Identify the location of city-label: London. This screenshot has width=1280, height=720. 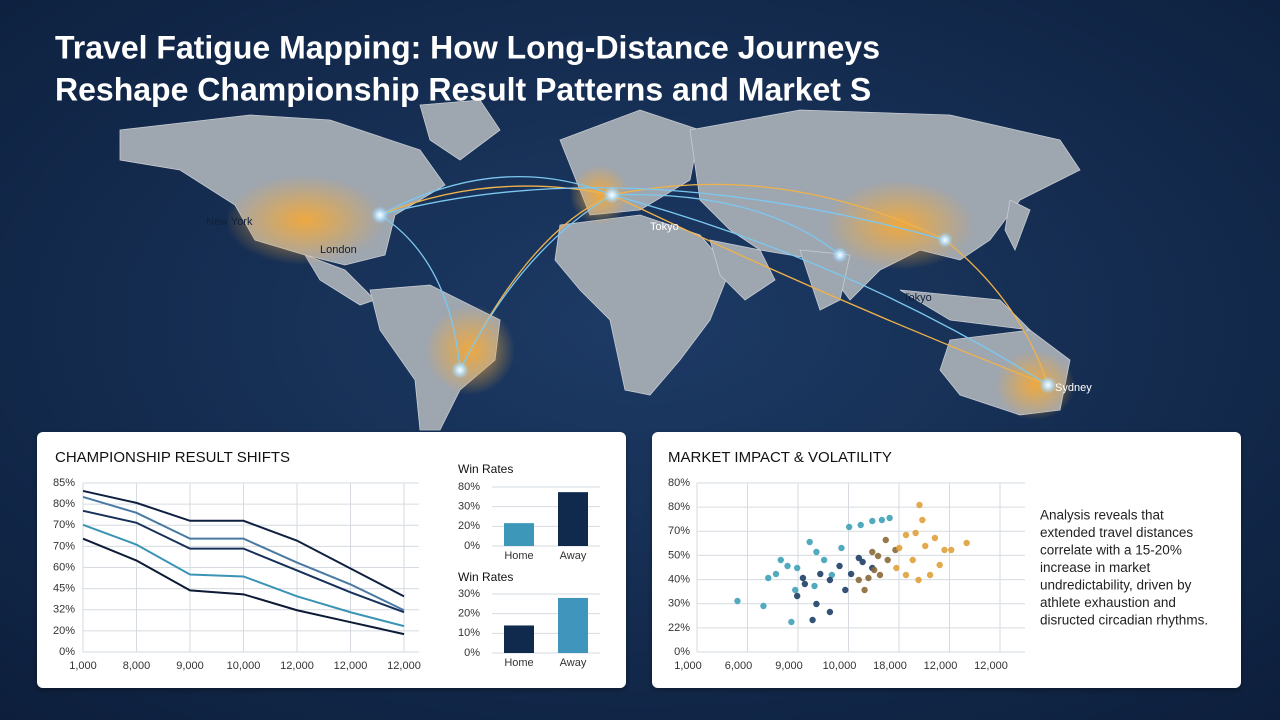
(338, 250).